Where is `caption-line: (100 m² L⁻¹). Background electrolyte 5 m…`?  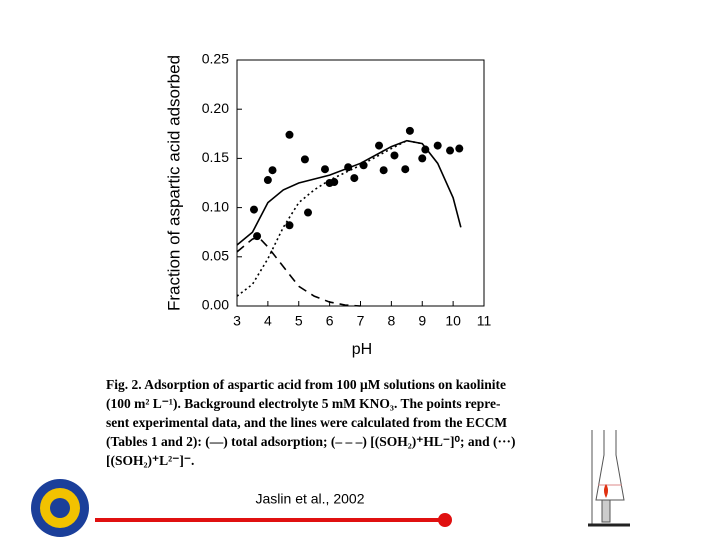 caption-line: (100 m² L⁻¹). Background electrolyte 5 m… is located at coordinates (303, 403).